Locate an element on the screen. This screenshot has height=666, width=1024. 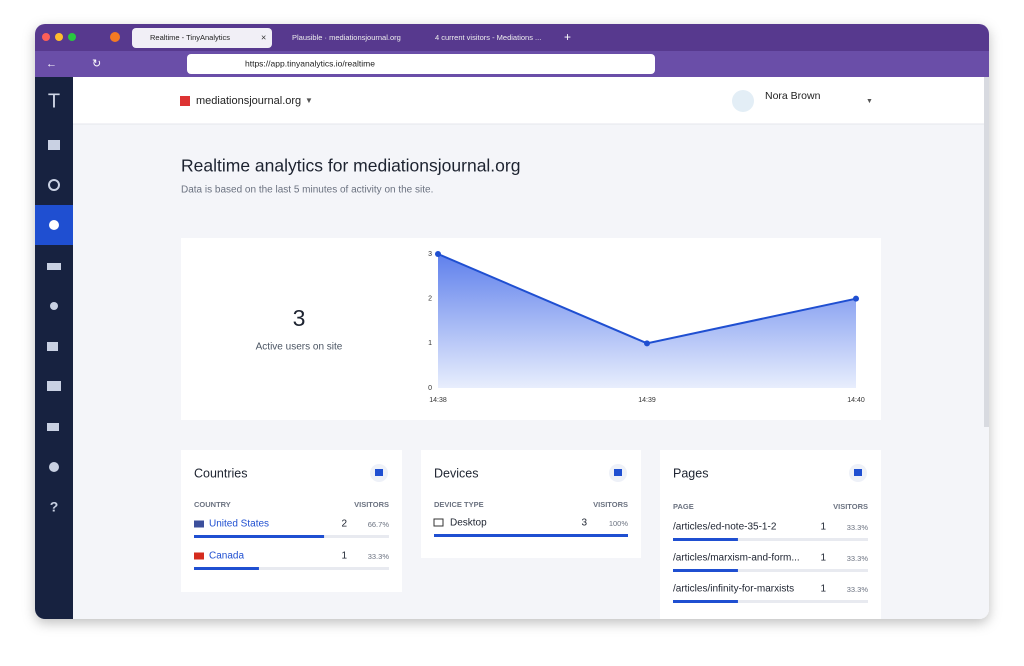
site-logo is located at coordinates (185, 101).